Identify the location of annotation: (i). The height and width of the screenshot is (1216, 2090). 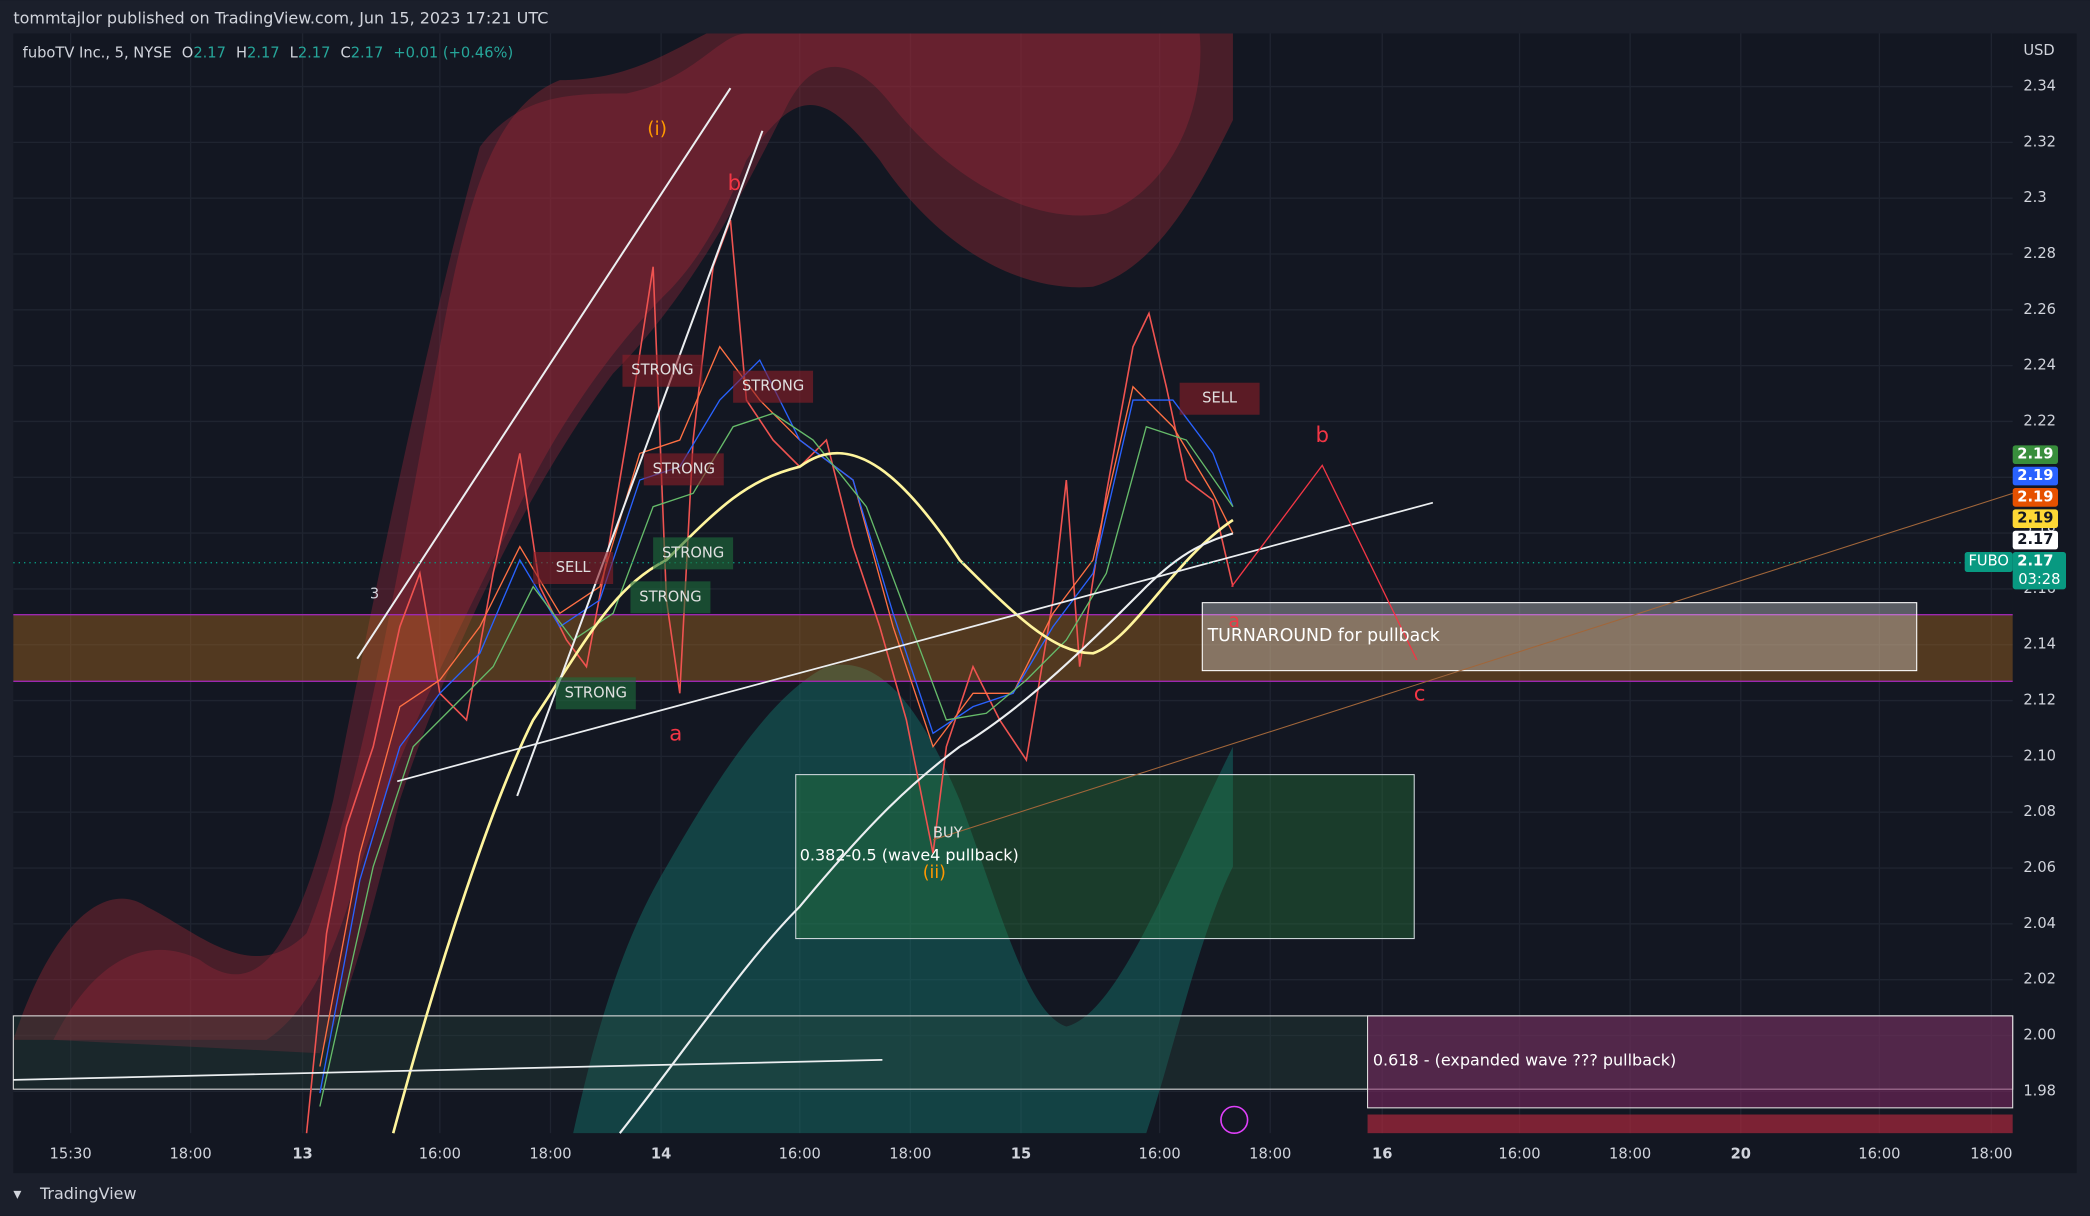
(657, 129).